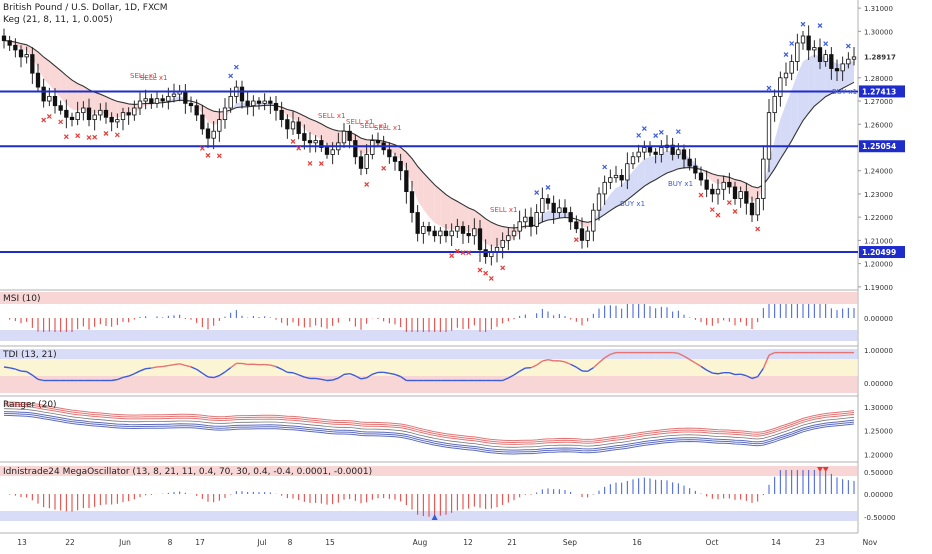  I want to click on tdi-mid-zone, so click(429, 367).